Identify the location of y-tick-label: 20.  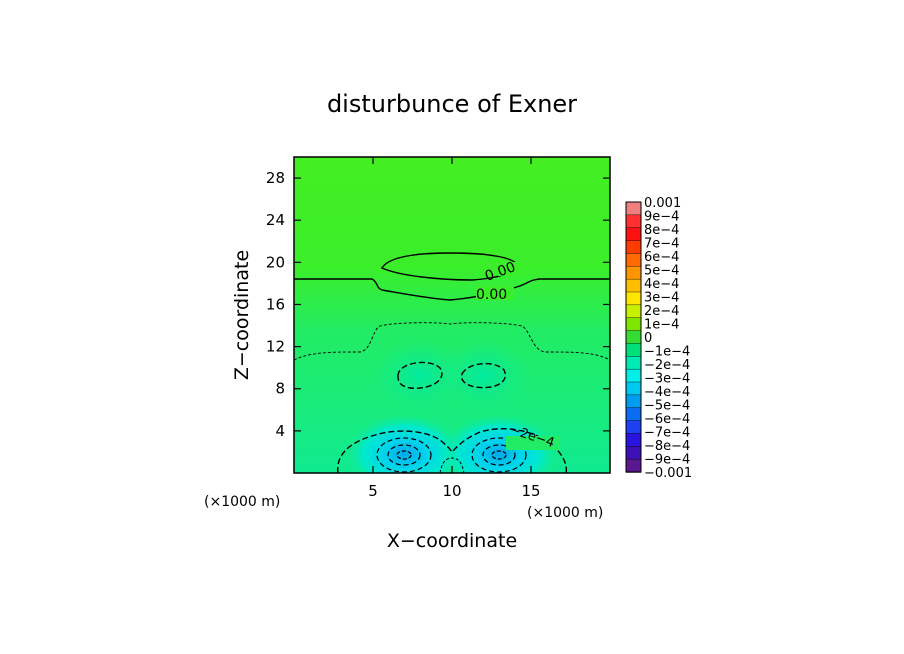
(275, 262).